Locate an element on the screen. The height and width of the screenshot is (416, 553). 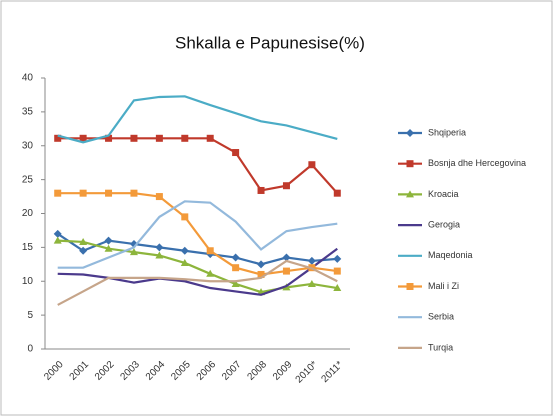
y-tick-label: 5 is located at coordinates (30, 315).